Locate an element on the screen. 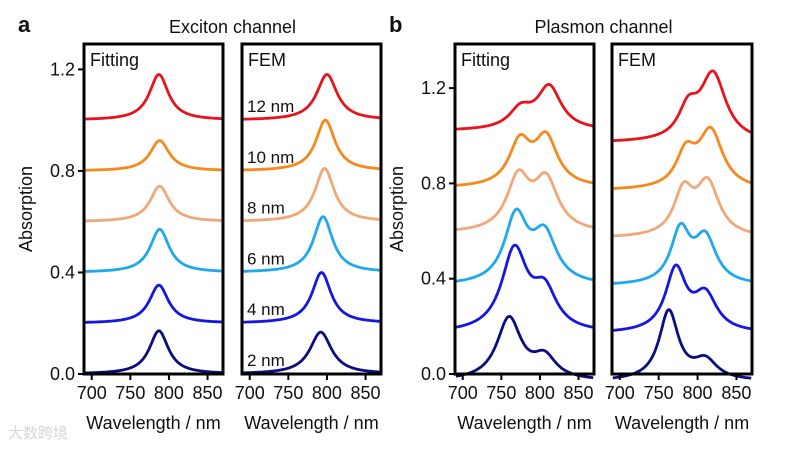  thickness-label: 2 nm is located at coordinates (266, 360).